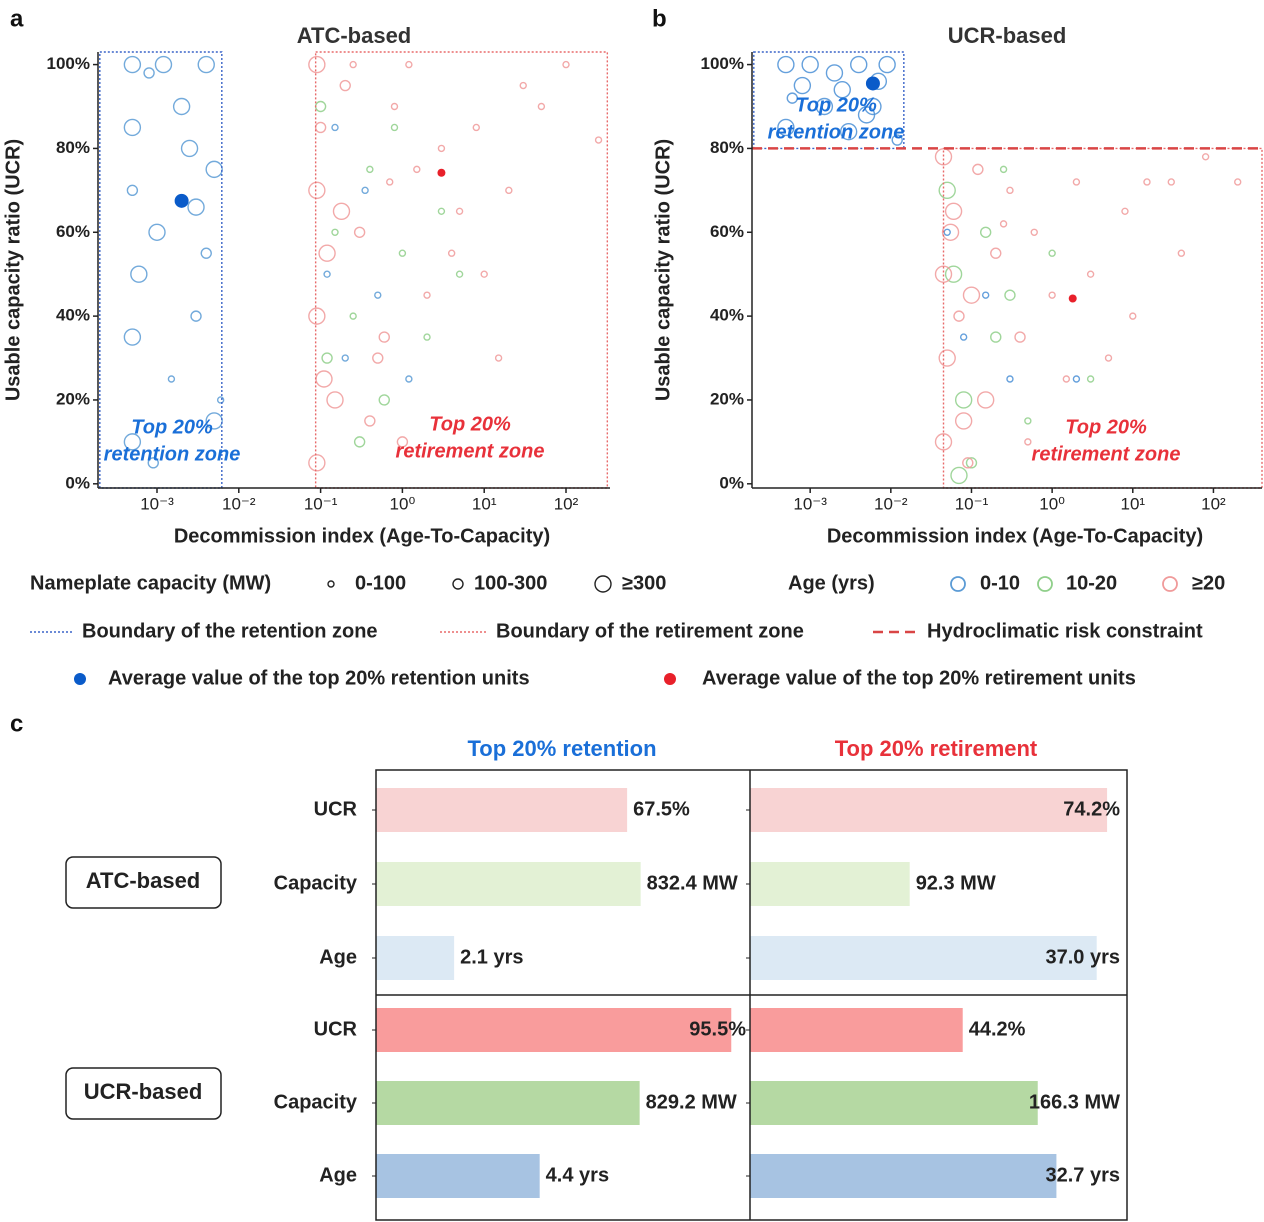  What do you see at coordinates (73, 147) in the screenshot?
I see `y-tick-label: 80%` at bounding box center [73, 147].